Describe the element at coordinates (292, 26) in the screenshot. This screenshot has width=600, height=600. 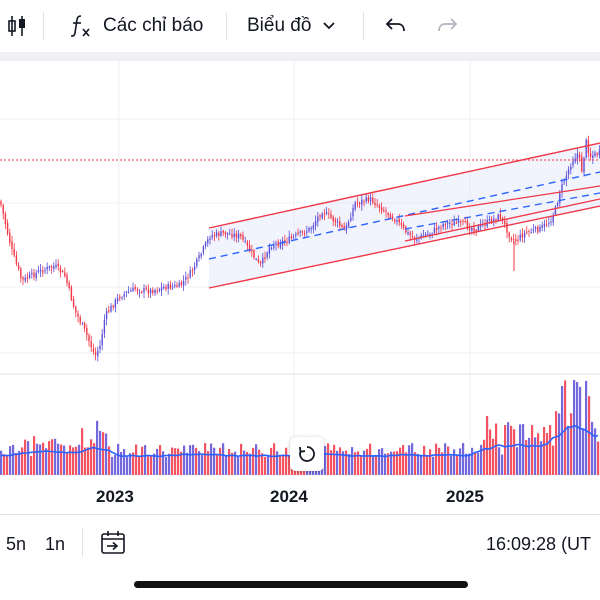
I see `chart-type-dropdown: Biểu đồ` at that location.